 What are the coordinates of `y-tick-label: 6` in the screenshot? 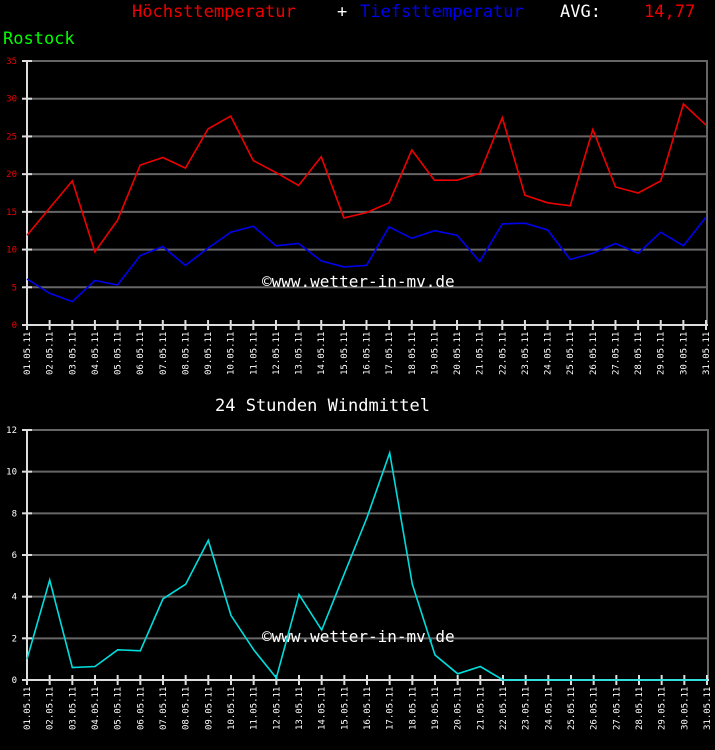 It's located at (14, 556).